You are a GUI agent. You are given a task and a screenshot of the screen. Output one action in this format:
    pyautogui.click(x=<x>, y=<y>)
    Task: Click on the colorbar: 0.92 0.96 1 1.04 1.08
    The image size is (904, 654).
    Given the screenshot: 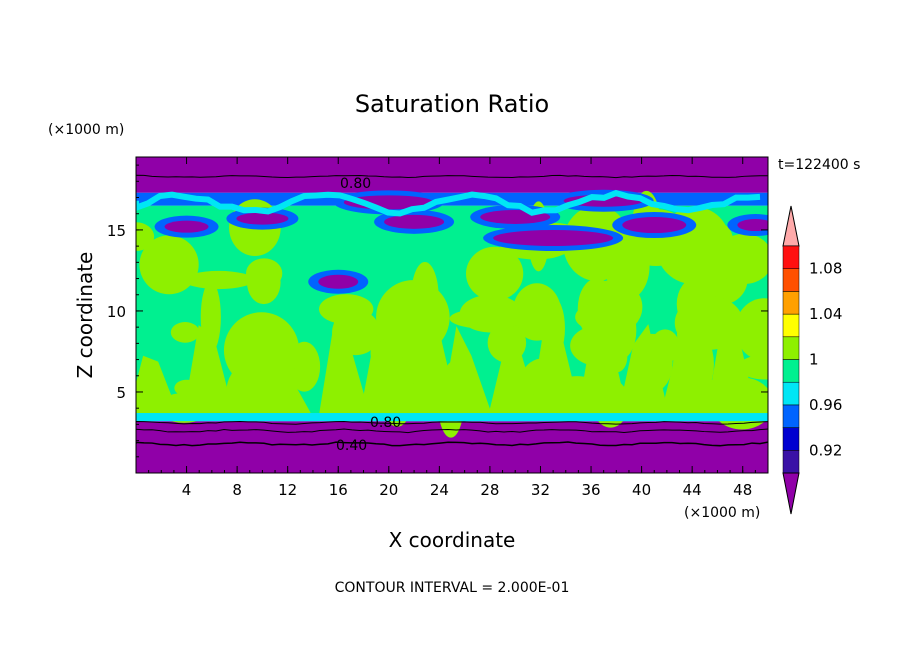 What is the action you would take?
    pyautogui.click(x=812, y=360)
    